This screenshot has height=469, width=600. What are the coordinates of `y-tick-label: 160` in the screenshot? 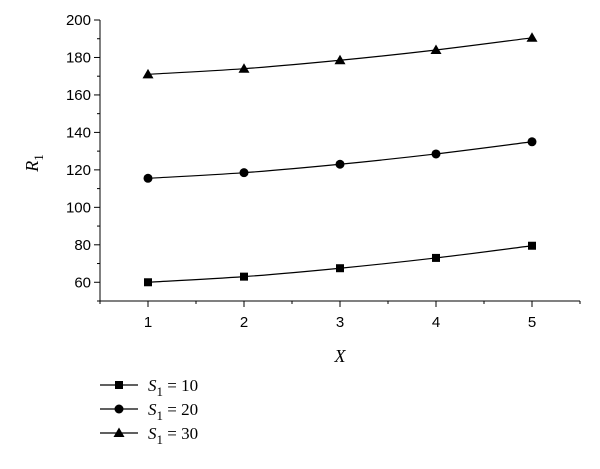 It's located at (78, 95).